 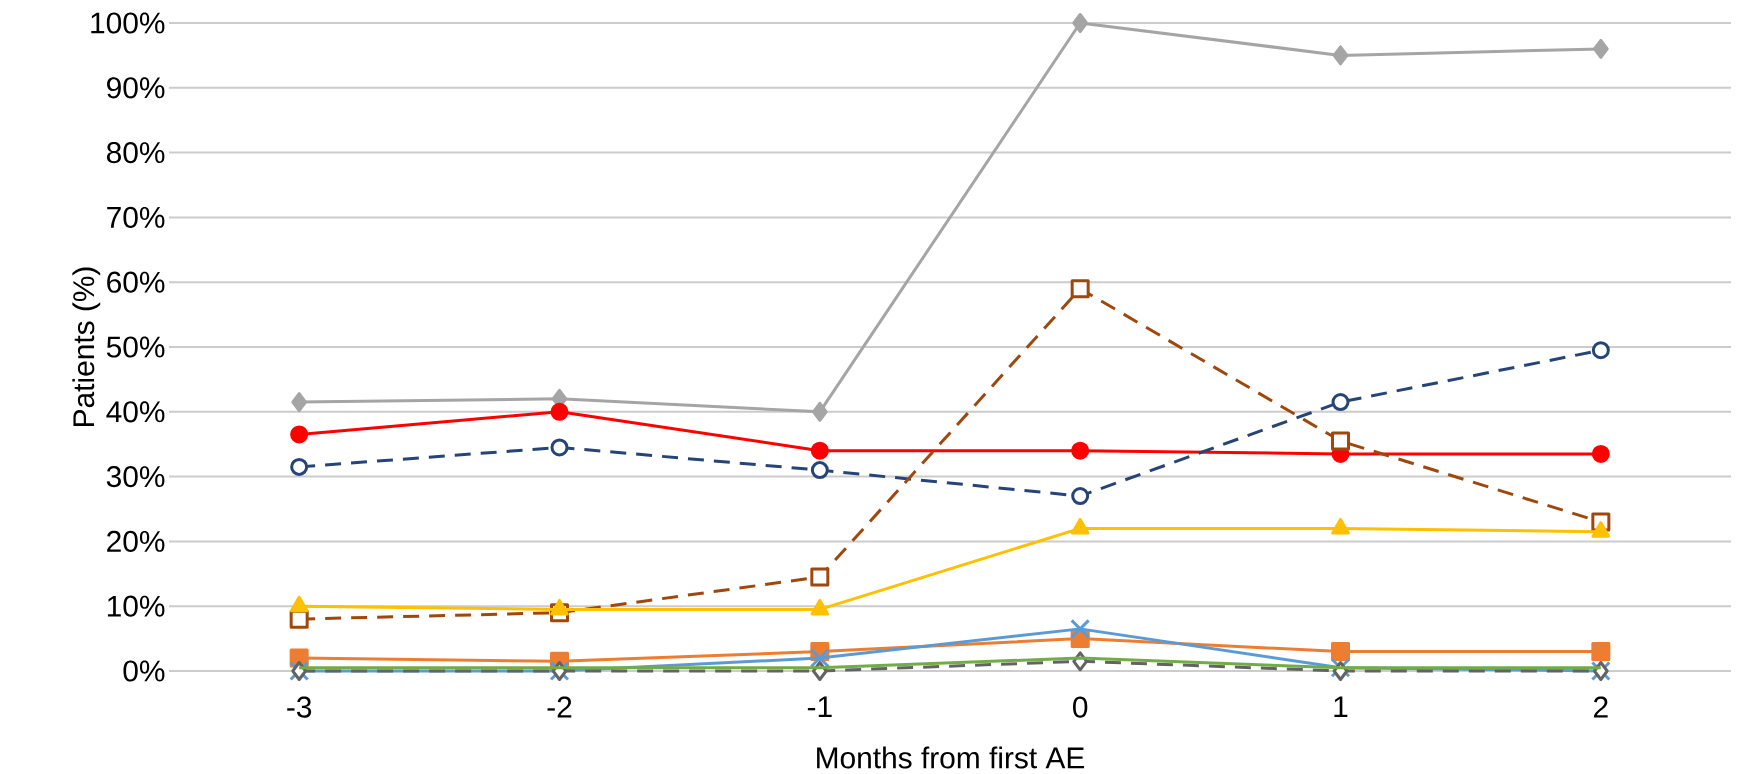 I want to click on y-tick-label: 20%, so click(x=136, y=541).